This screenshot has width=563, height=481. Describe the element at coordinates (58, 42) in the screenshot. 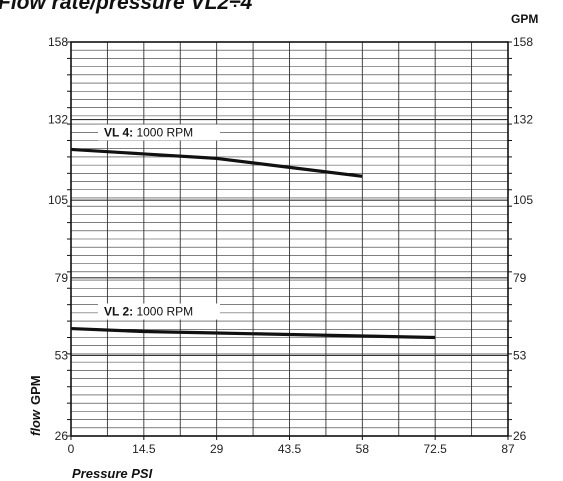

I see `y-tick-label-left: 158` at that location.